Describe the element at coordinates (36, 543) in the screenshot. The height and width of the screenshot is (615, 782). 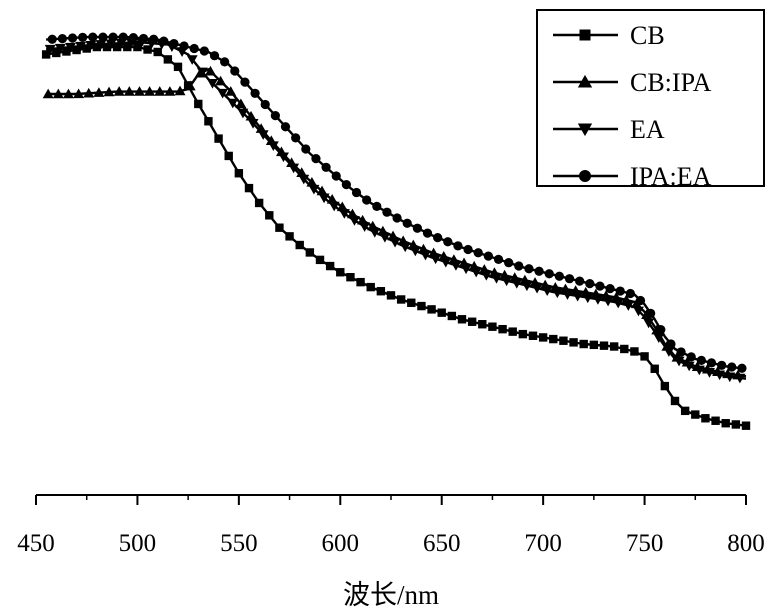
I see `x-tick-label: 450` at that location.